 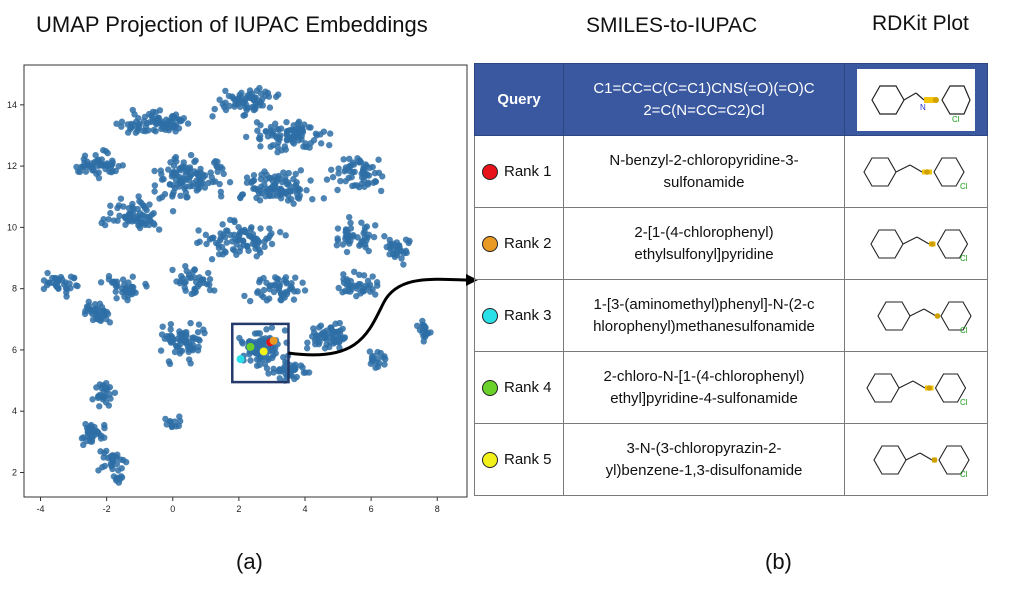 What do you see at coordinates (490, 243) in the screenshot?
I see `rank-color-dot` at bounding box center [490, 243].